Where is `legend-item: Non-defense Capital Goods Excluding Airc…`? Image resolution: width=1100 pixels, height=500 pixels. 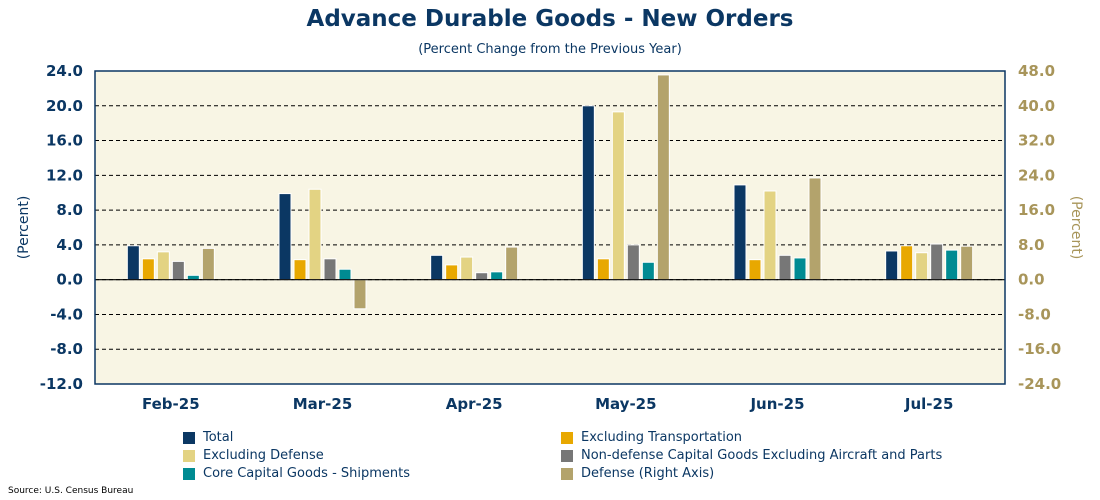
legend-item: Non-defense Capital Goods Excluding Airc… is located at coordinates (771, 455).